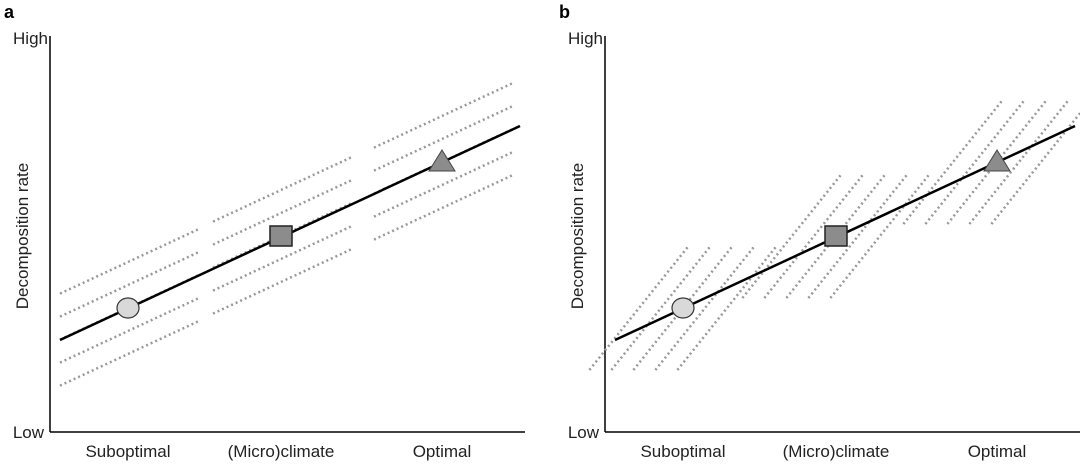 This screenshot has height=465, width=1080. I want to click on panel-label: a, so click(9, 12).